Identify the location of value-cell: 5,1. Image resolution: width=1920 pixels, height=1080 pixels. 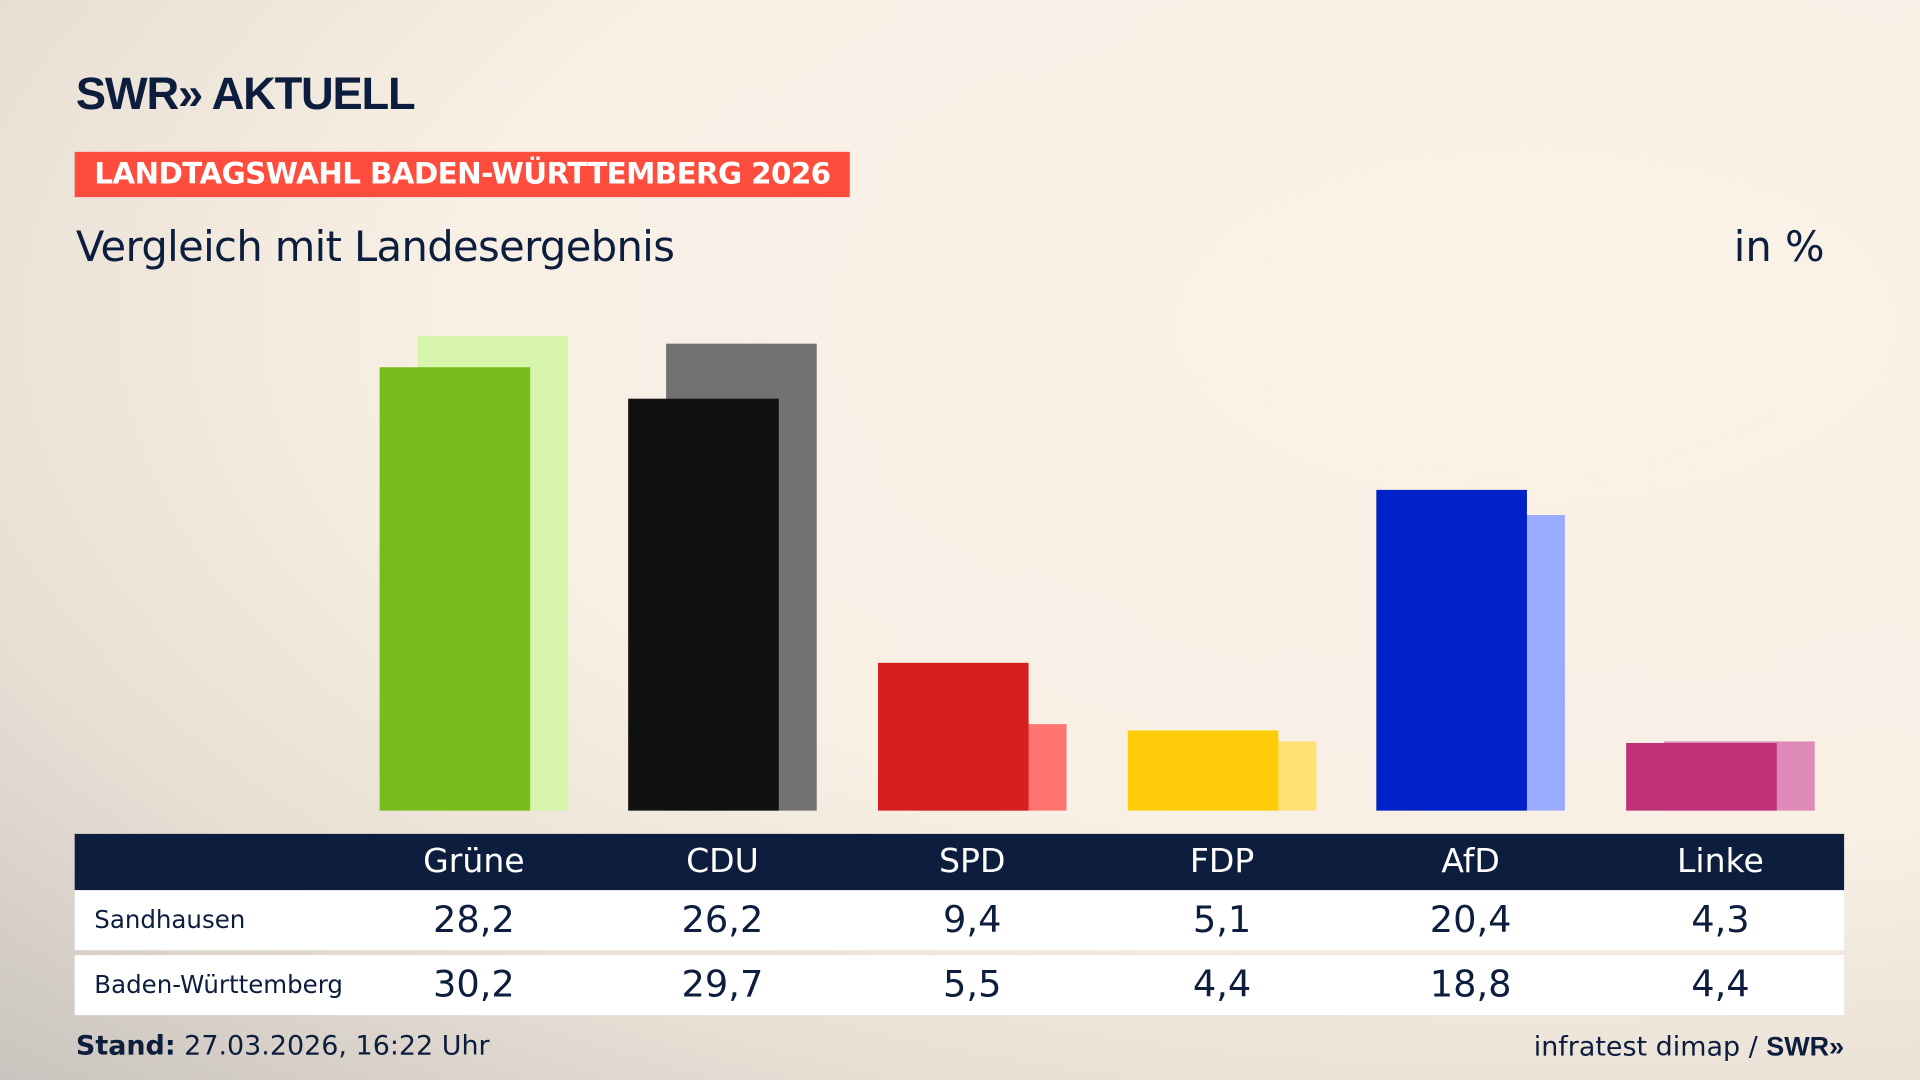
(1222, 920).